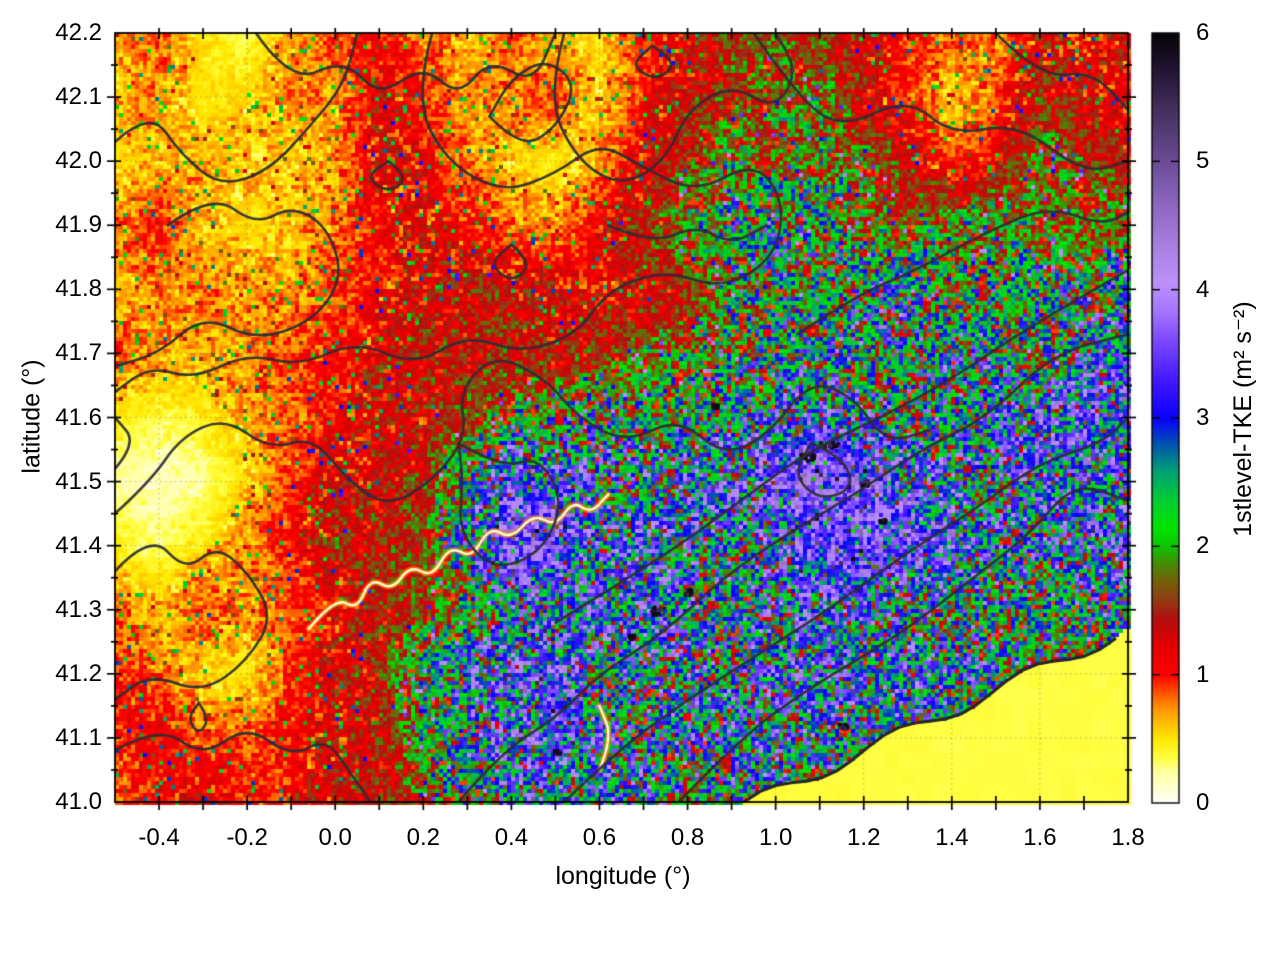  I want to click on y-tick-label: 41.8, so click(78, 289).